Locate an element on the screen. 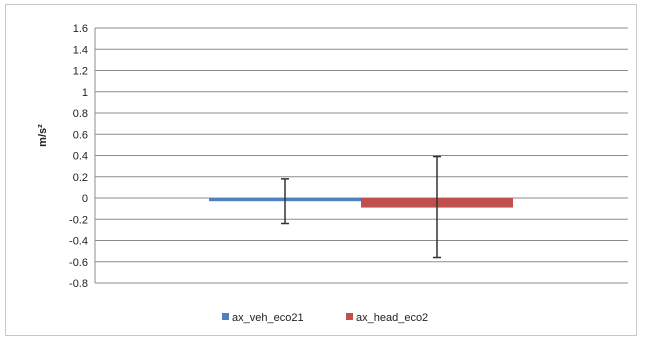  y-tick-label: 1.6 is located at coordinates (80, 29).